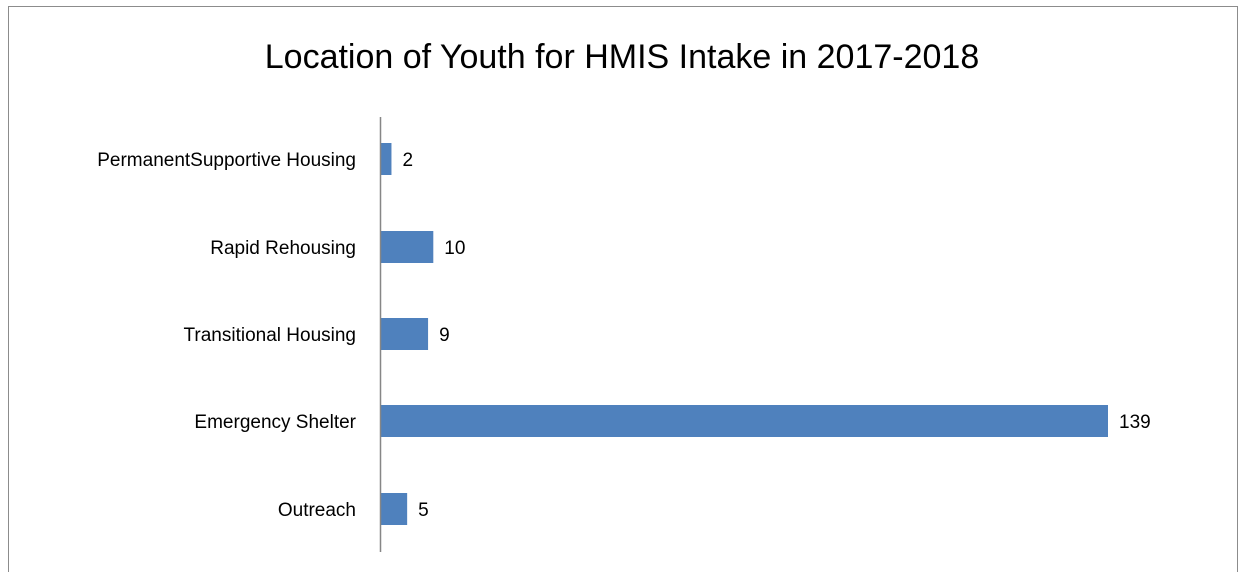  Describe the element at coordinates (444, 335) in the screenshot. I see `data-label: 9` at that location.